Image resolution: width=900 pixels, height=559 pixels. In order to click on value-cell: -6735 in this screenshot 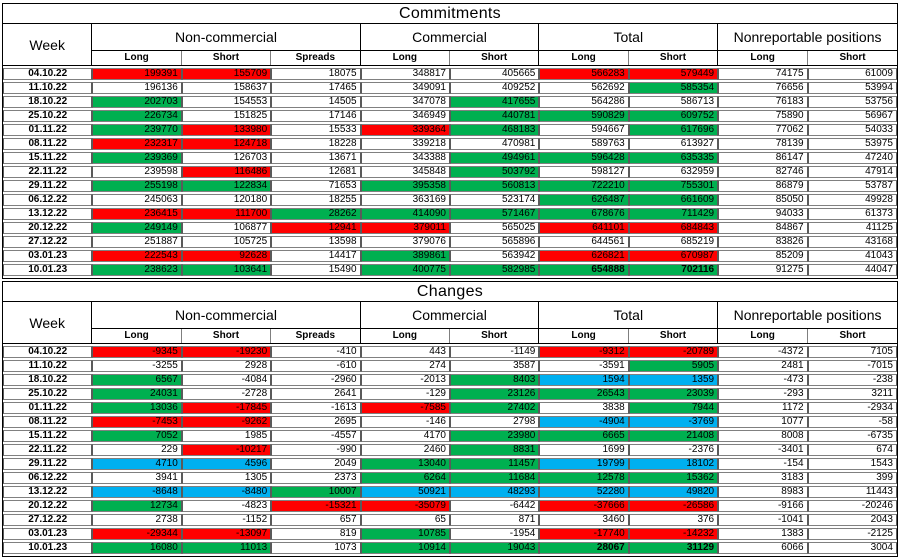, I will do `click(852, 436)`.